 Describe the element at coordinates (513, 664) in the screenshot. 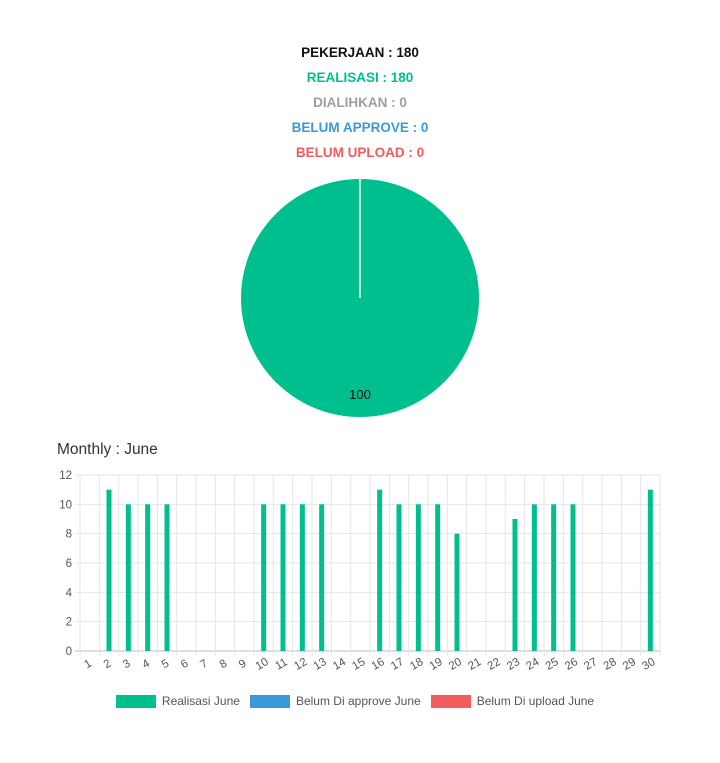

I see `x-tick-label: 23` at that location.